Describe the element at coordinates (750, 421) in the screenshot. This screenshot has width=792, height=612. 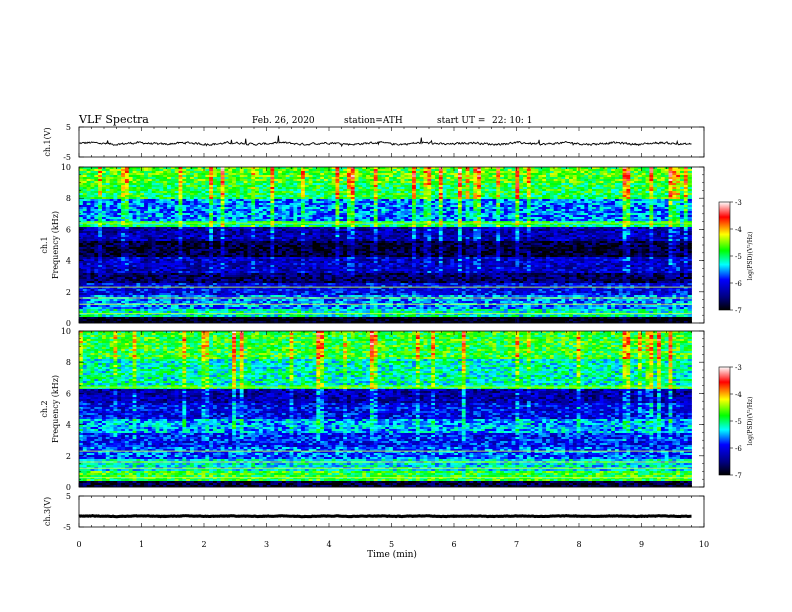
I see `ch2-spectrogram-colorbar-label: log(PSD)(V²/Hz)` at that location.